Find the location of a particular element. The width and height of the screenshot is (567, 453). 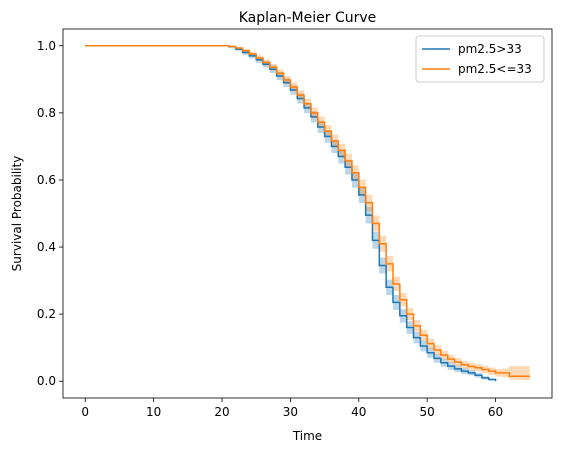

x-tick-label: 10 is located at coordinates (153, 412).